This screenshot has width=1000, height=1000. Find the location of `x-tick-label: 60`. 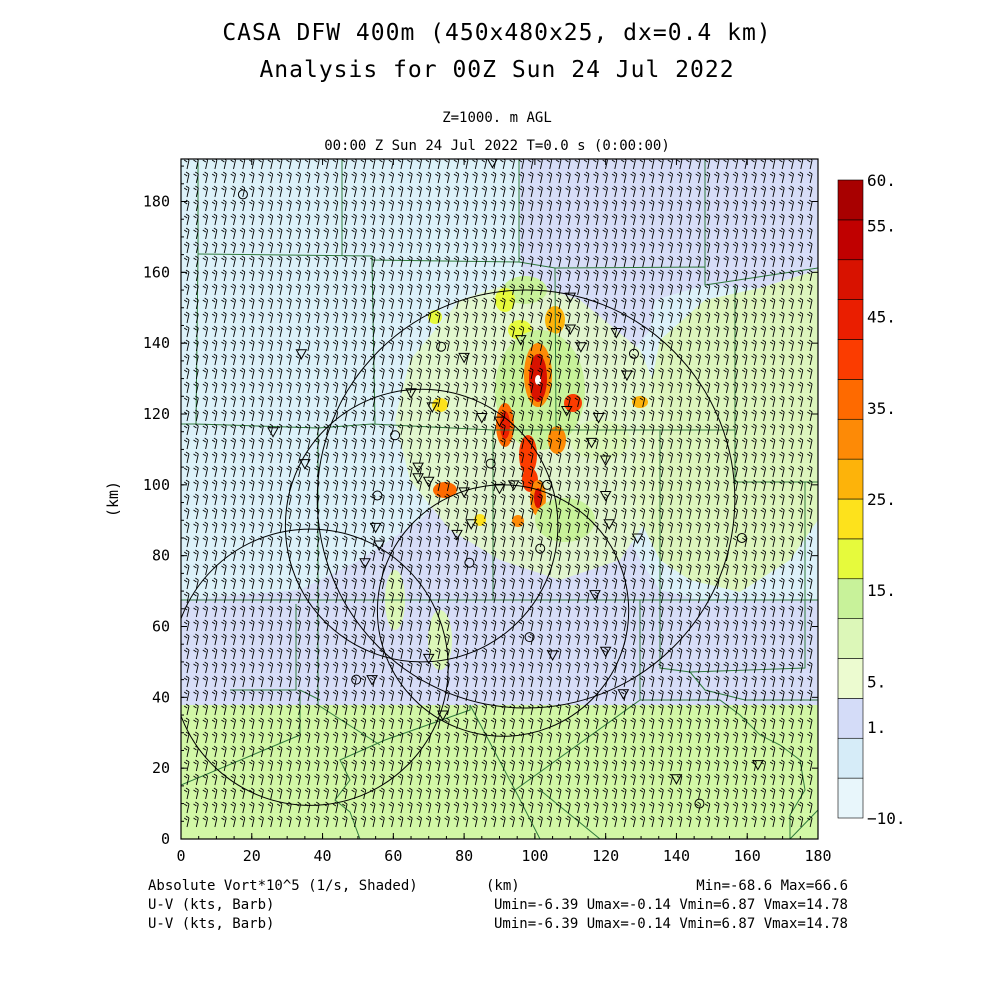

x-tick-label: 60 is located at coordinates (393, 856).